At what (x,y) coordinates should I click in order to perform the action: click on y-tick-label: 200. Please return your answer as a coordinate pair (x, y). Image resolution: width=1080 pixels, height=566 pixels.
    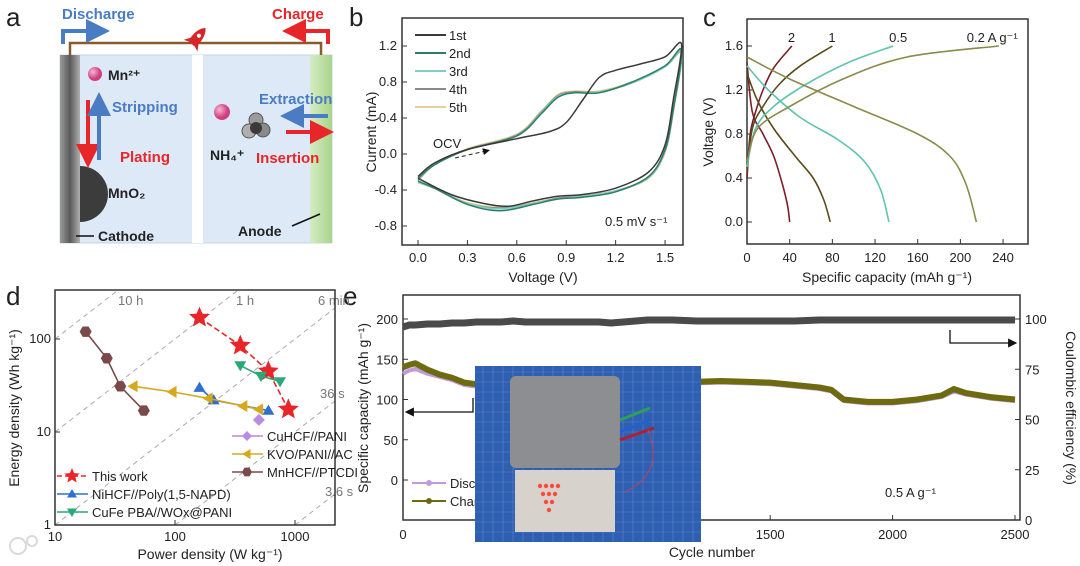
    Looking at the image, I should click on (387, 319).